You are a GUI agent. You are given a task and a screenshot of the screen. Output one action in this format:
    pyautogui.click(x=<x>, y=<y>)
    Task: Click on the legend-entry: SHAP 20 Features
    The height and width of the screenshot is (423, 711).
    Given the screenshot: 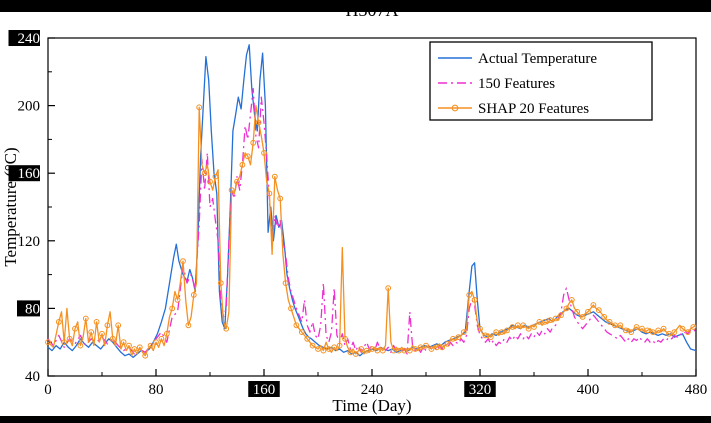 What is the action you would take?
    pyautogui.click(x=513, y=109)
    